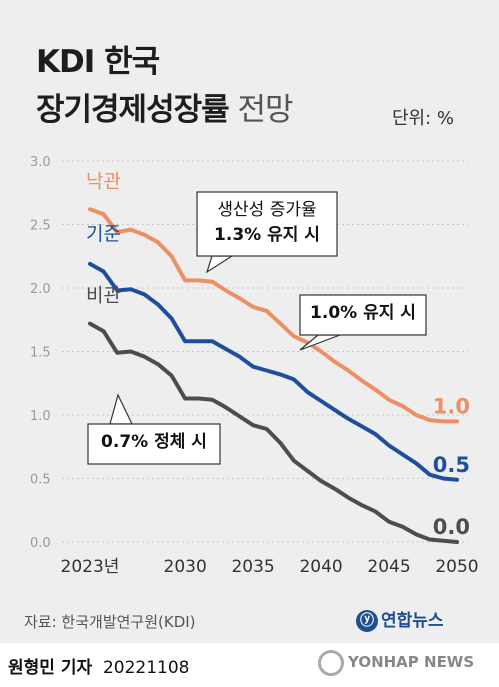 The width and height of the screenshot is (499, 687). I want to click on callout-pessimistic-box, so click(154, 444).